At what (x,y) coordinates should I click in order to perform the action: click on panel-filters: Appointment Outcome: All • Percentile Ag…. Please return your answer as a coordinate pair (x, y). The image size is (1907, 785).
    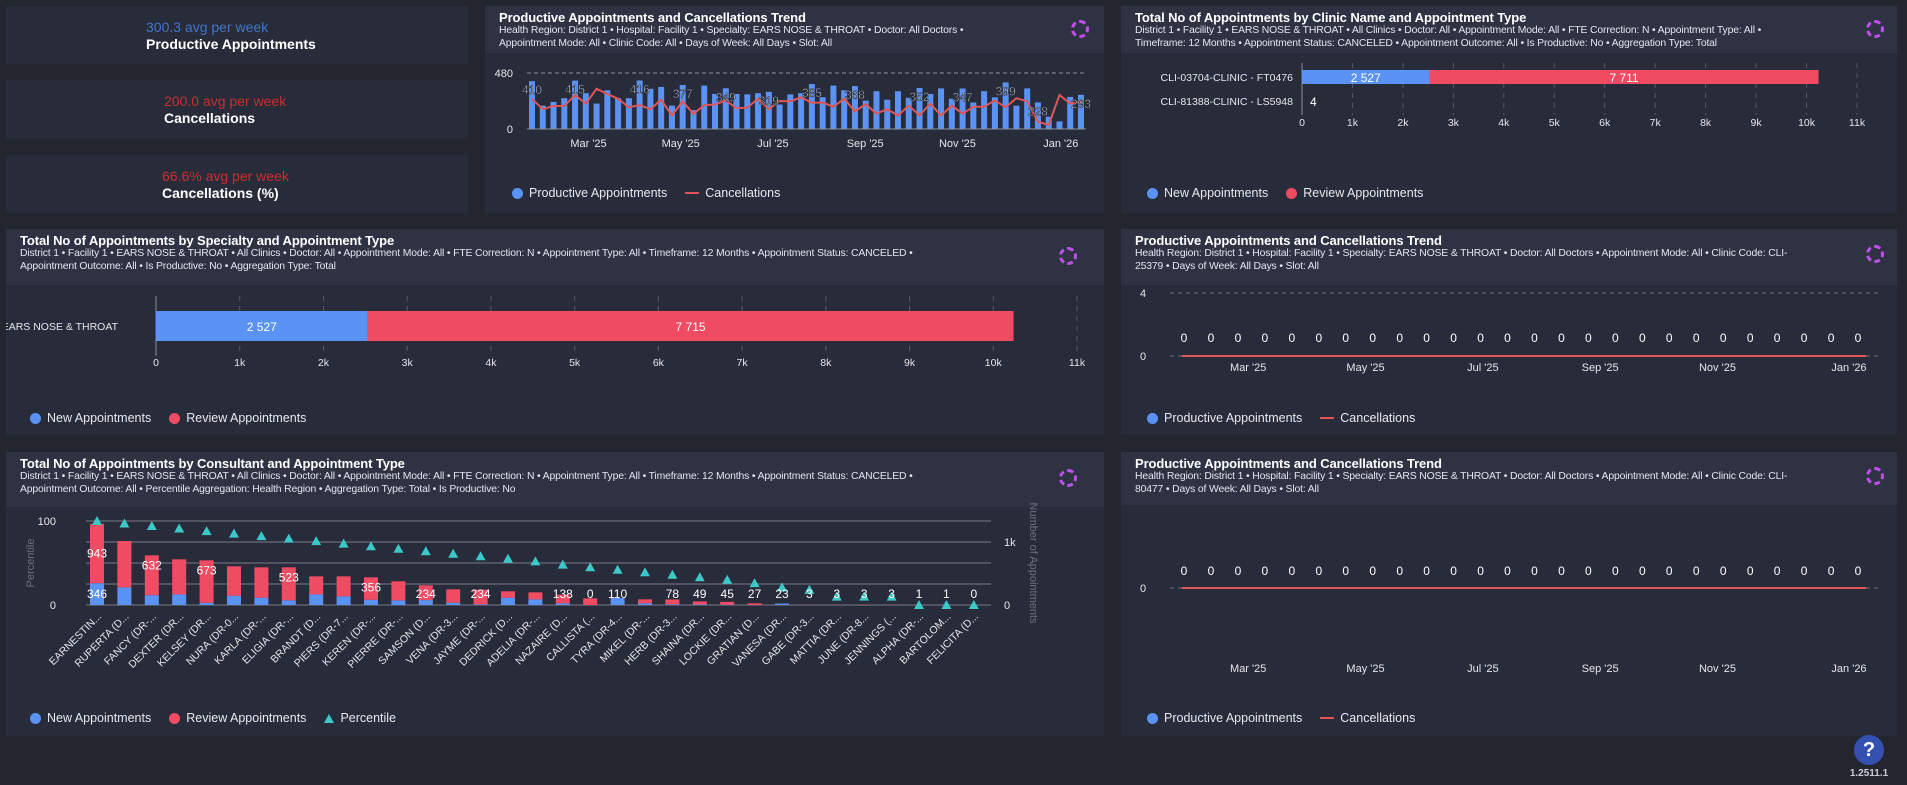
    Looking at the image, I should click on (268, 489).